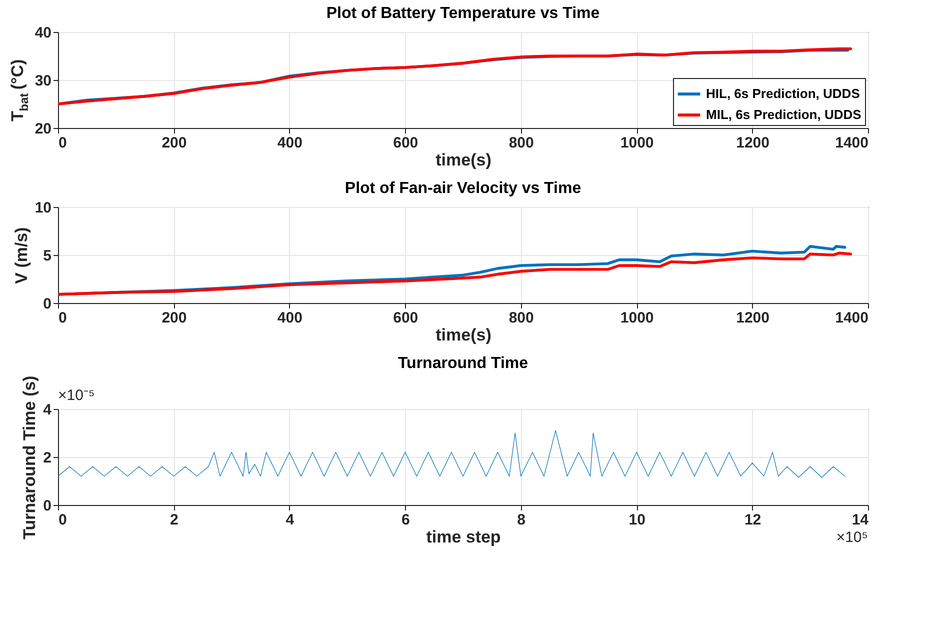 The image size is (946, 637). What do you see at coordinates (174, 520) in the screenshot?
I see `x-tick-label: 2` at bounding box center [174, 520].